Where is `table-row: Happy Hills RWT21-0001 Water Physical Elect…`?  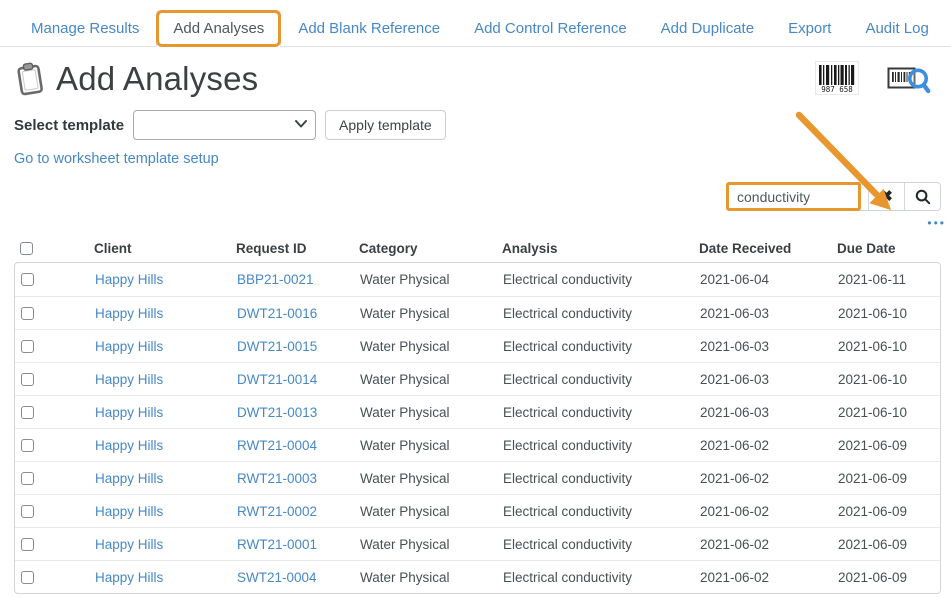 table-row: Happy Hills RWT21-0001 Water Physical Elect… is located at coordinates (477, 543).